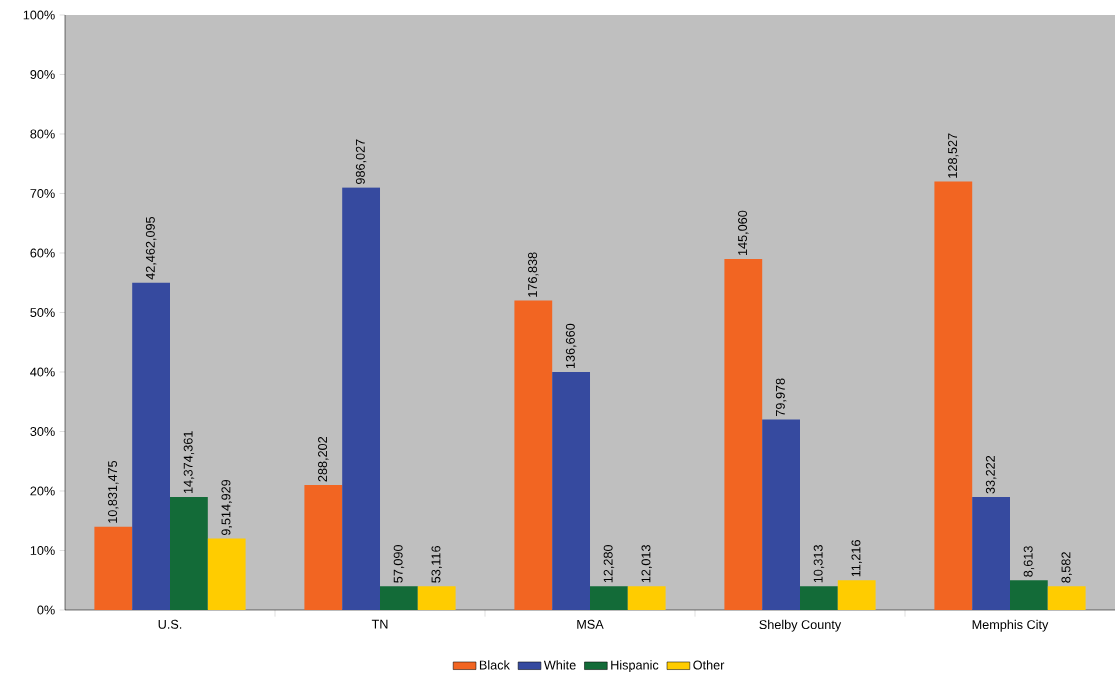 The width and height of the screenshot is (1117, 686). Describe the element at coordinates (1029, 561) in the screenshot. I see `annotation: 8,613` at that location.